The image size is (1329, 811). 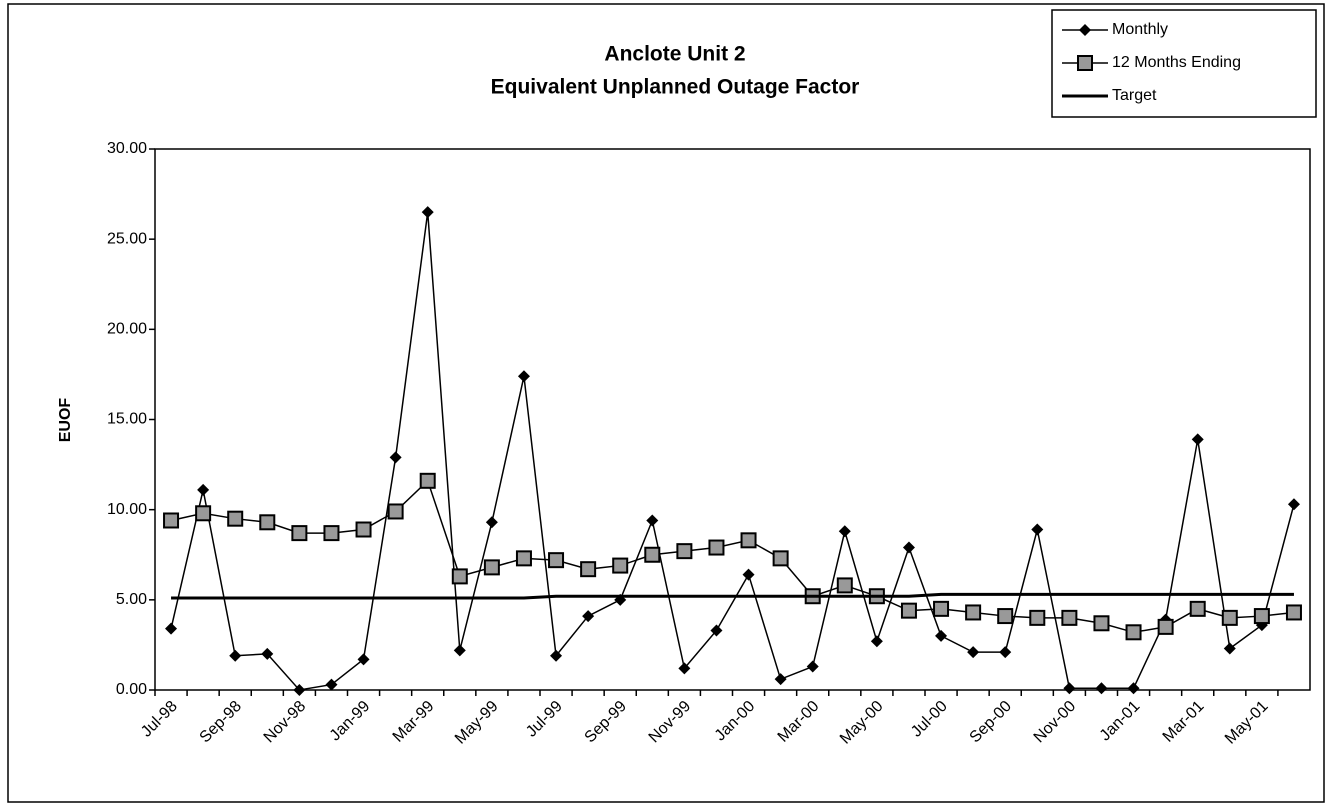 I want to click on y-tick-label: 5.00, so click(x=131, y=599).